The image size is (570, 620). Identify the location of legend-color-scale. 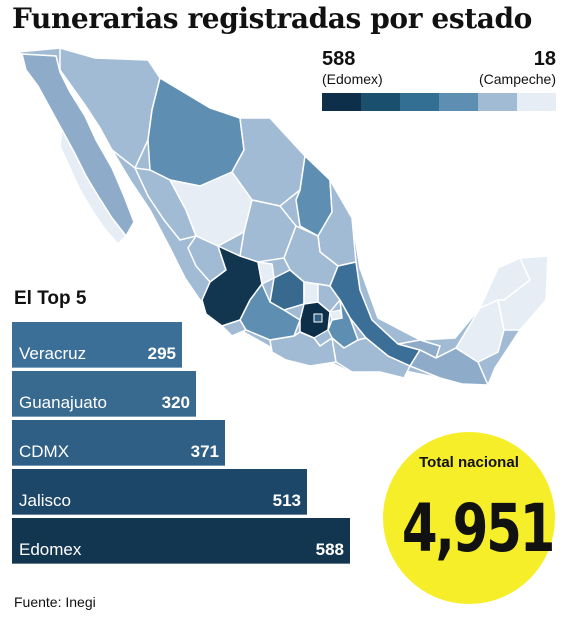
(439, 102).